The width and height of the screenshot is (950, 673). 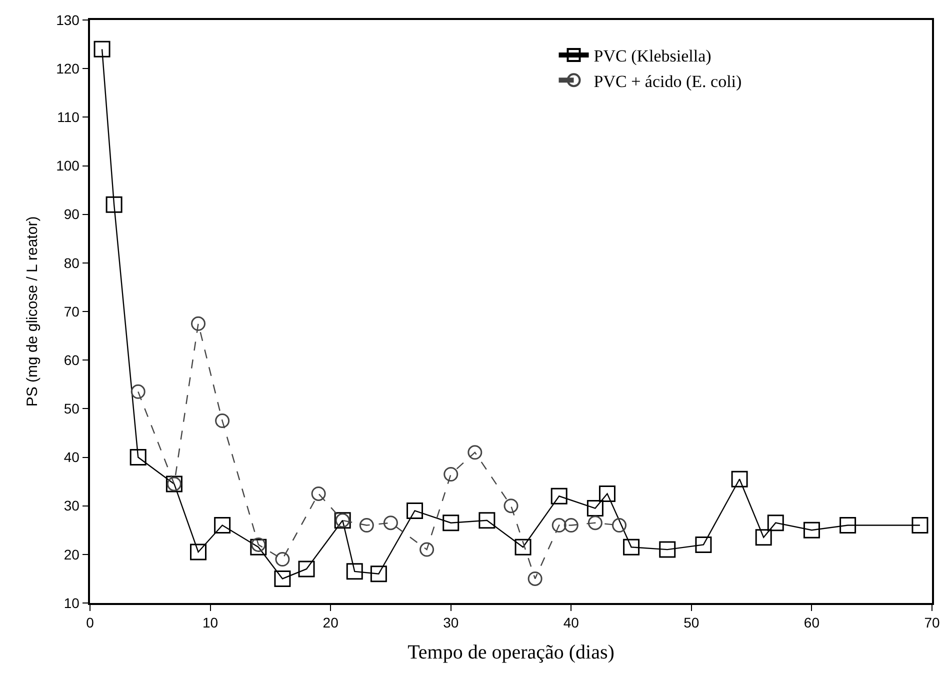 What do you see at coordinates (32, 311) in the screenshot?
I see `y-axis-title: PS (mg de glicose / L reator)` at bounding box center [32, 311].